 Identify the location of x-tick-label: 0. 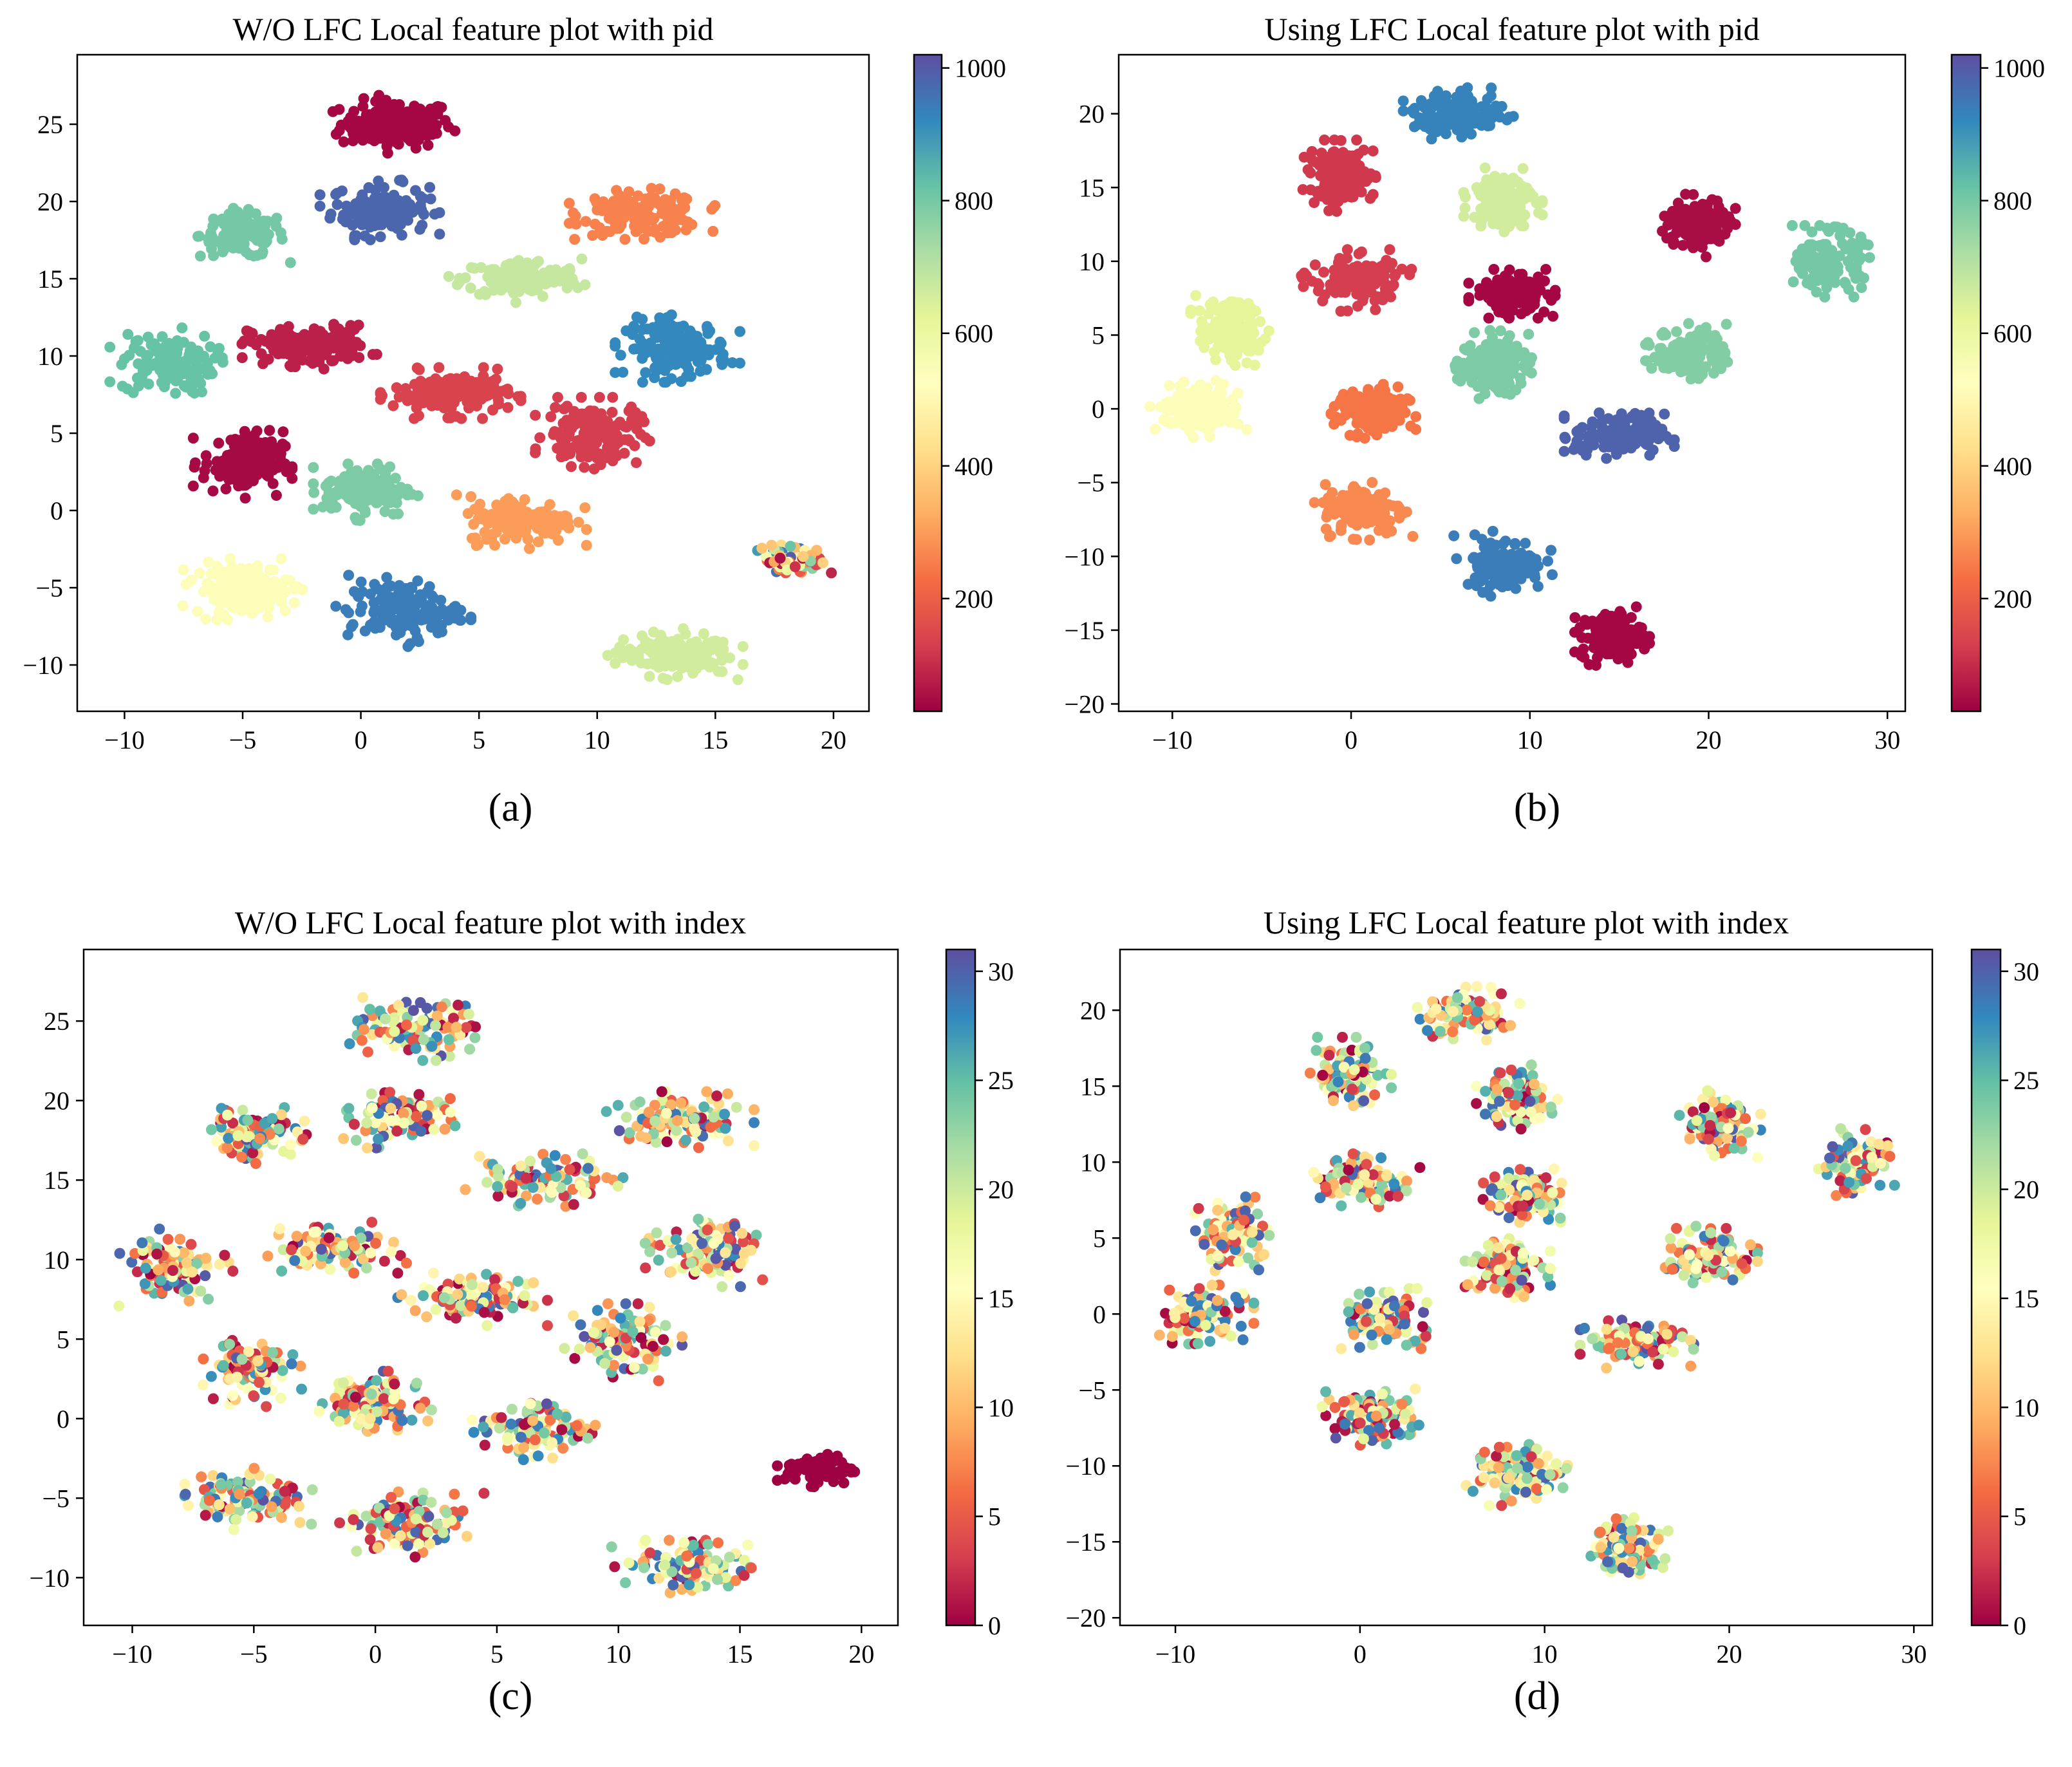
(1351, 739).